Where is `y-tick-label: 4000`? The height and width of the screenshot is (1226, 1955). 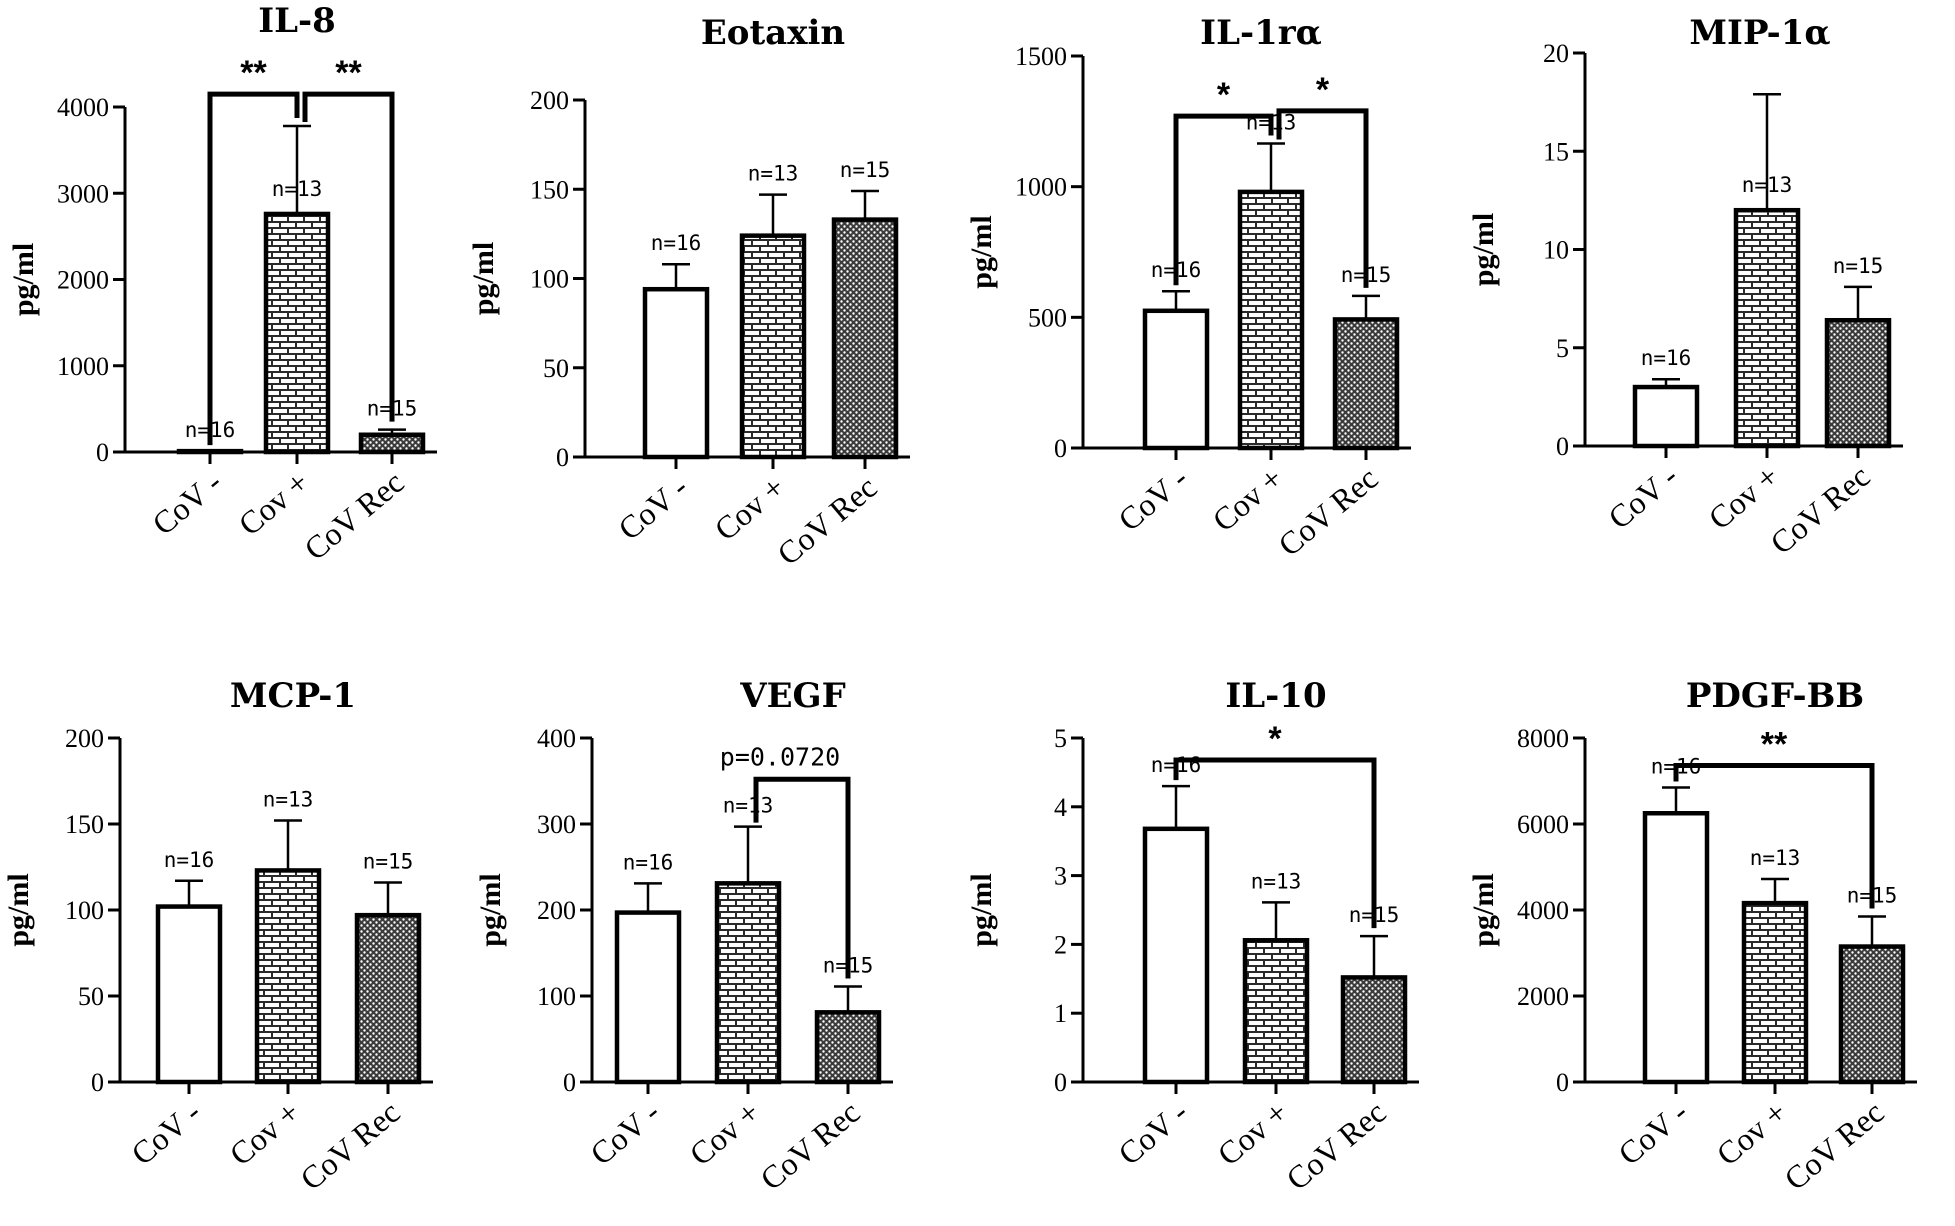
y-tick-label: 4000 is located at coordinates (83, 107).